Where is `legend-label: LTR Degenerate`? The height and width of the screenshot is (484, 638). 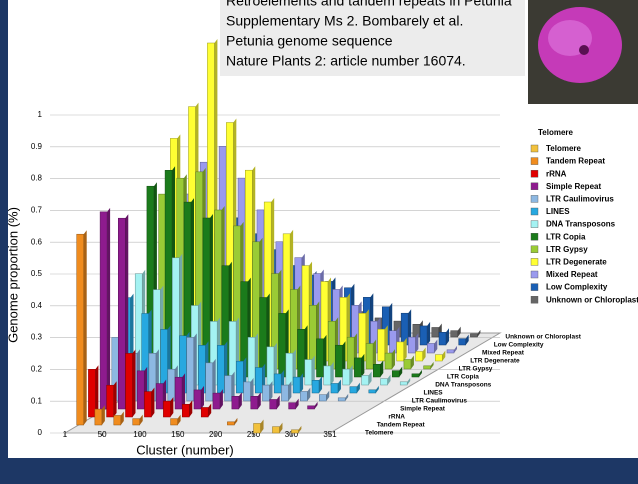
legend-label: LTR Degenerate is located at coordinates (576, 262).